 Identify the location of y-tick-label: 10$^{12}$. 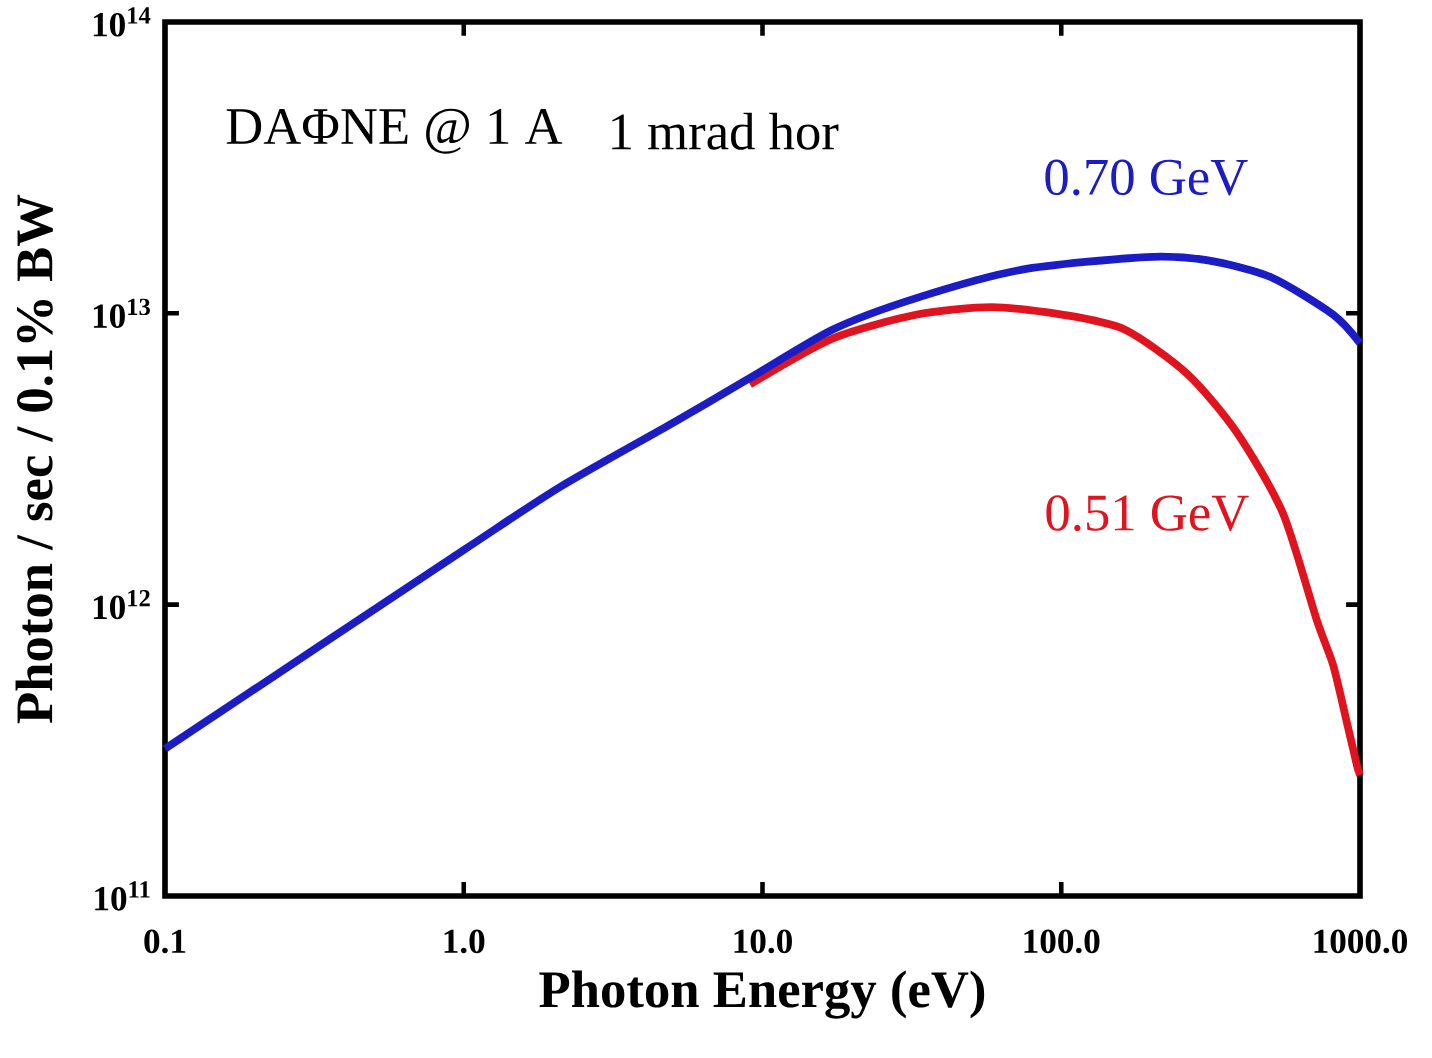
(121, 604).